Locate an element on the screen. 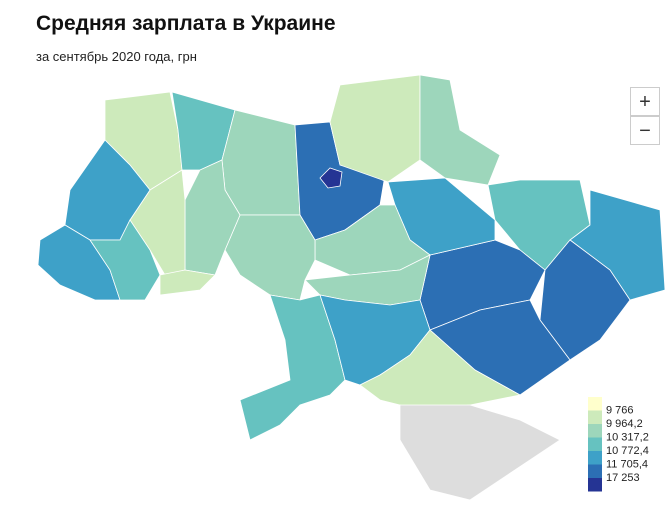 The width and height of the screenshot is (672, 520). title: Средняя зарплата в Украине is located at coordinates (186, 23).